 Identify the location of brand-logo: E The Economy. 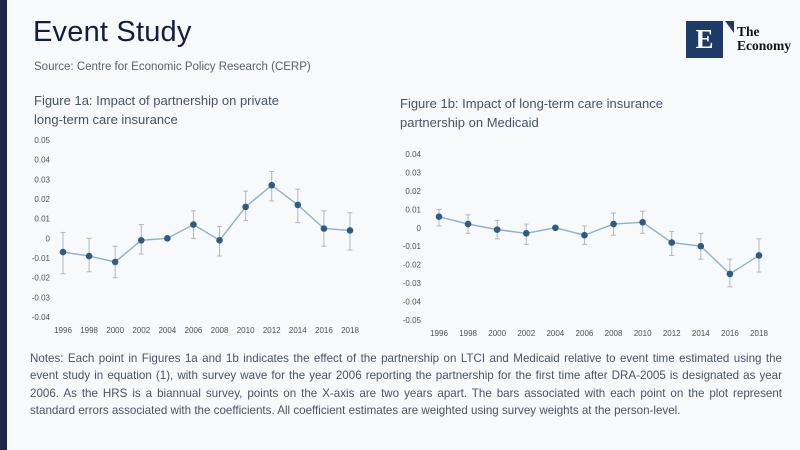
(738, 39).